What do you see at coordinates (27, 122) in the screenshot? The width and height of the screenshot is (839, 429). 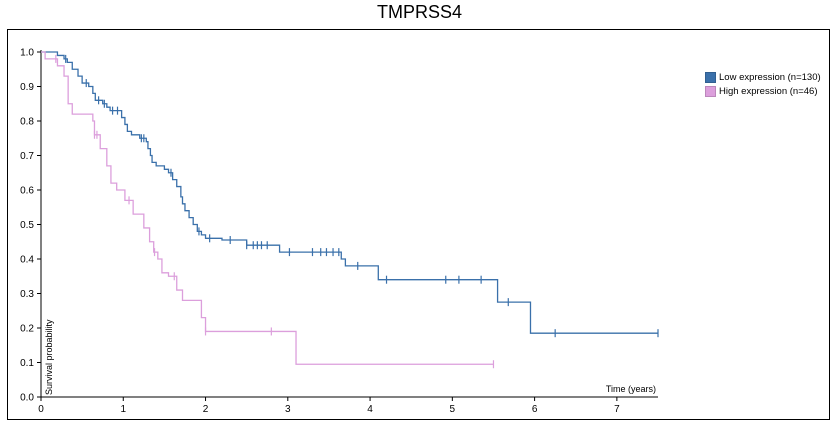 I see `y-tick-label: 0.8` at bounding box center [27, 122].